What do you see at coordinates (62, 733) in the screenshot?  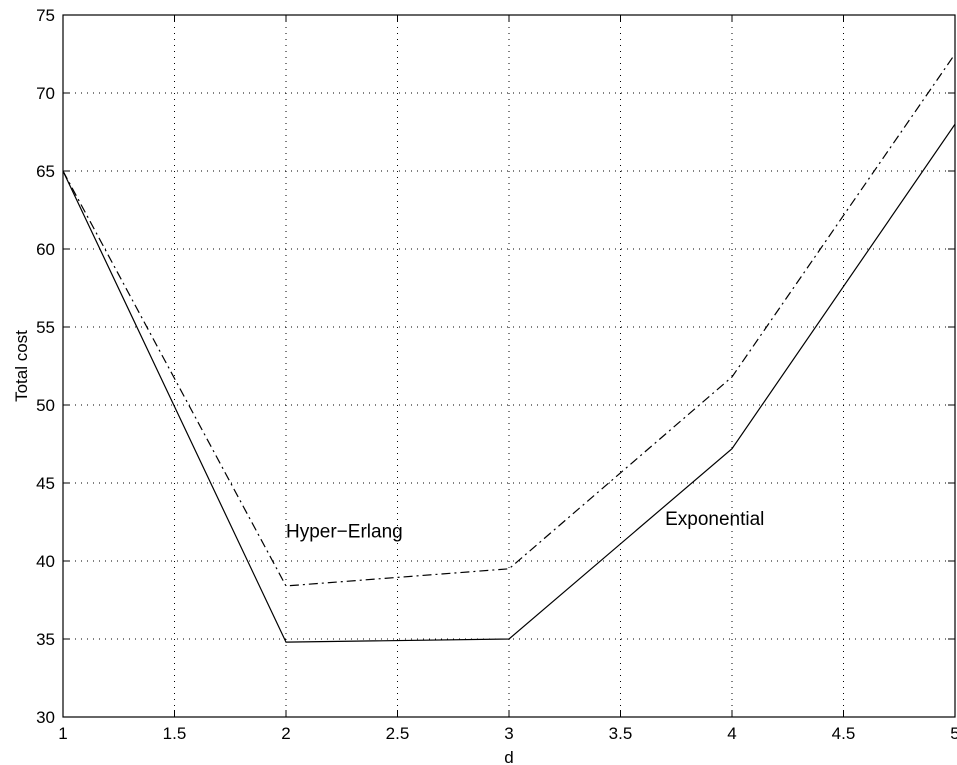 I see `x-tick-label: 1` at bounding box center [62, 733].